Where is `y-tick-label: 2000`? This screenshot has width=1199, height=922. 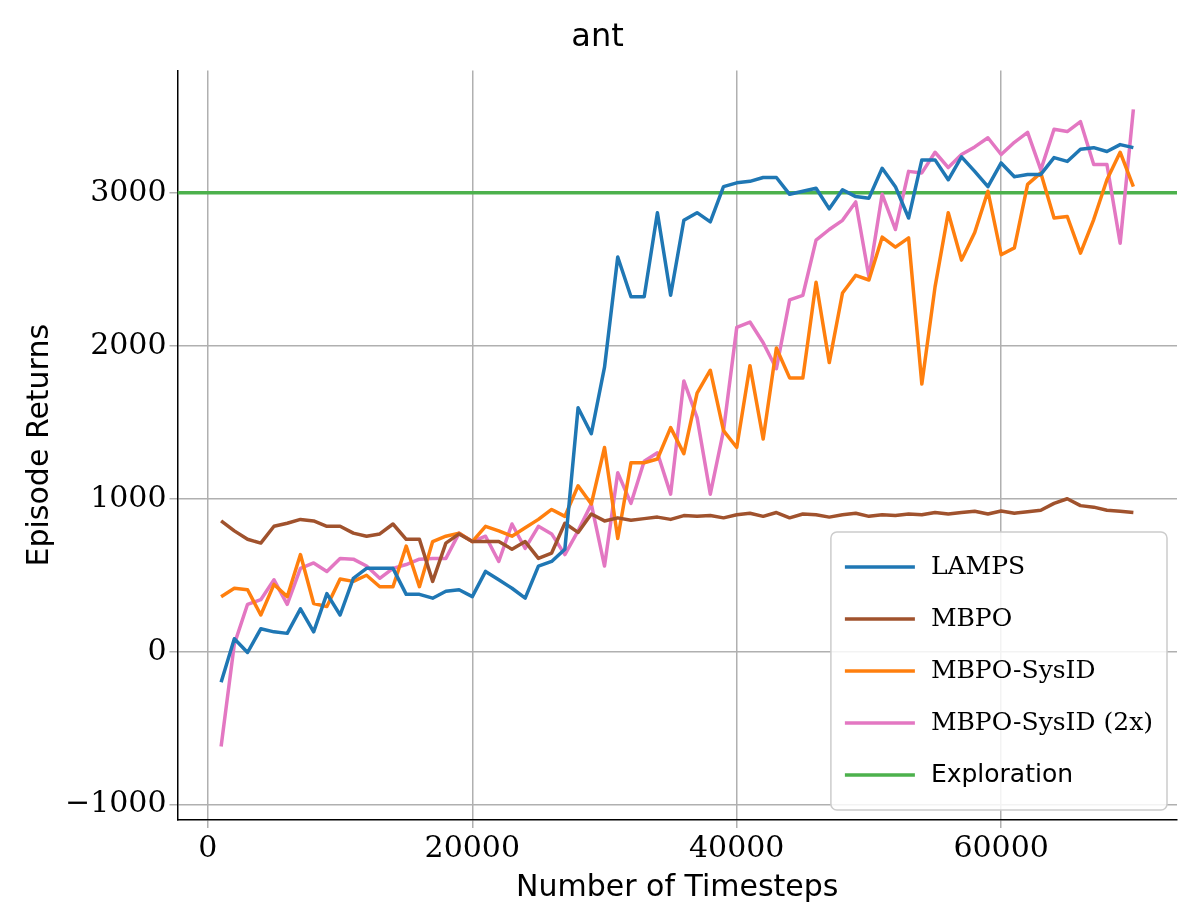 y-tick-label: 2000 is located at coordinates (128, 343).